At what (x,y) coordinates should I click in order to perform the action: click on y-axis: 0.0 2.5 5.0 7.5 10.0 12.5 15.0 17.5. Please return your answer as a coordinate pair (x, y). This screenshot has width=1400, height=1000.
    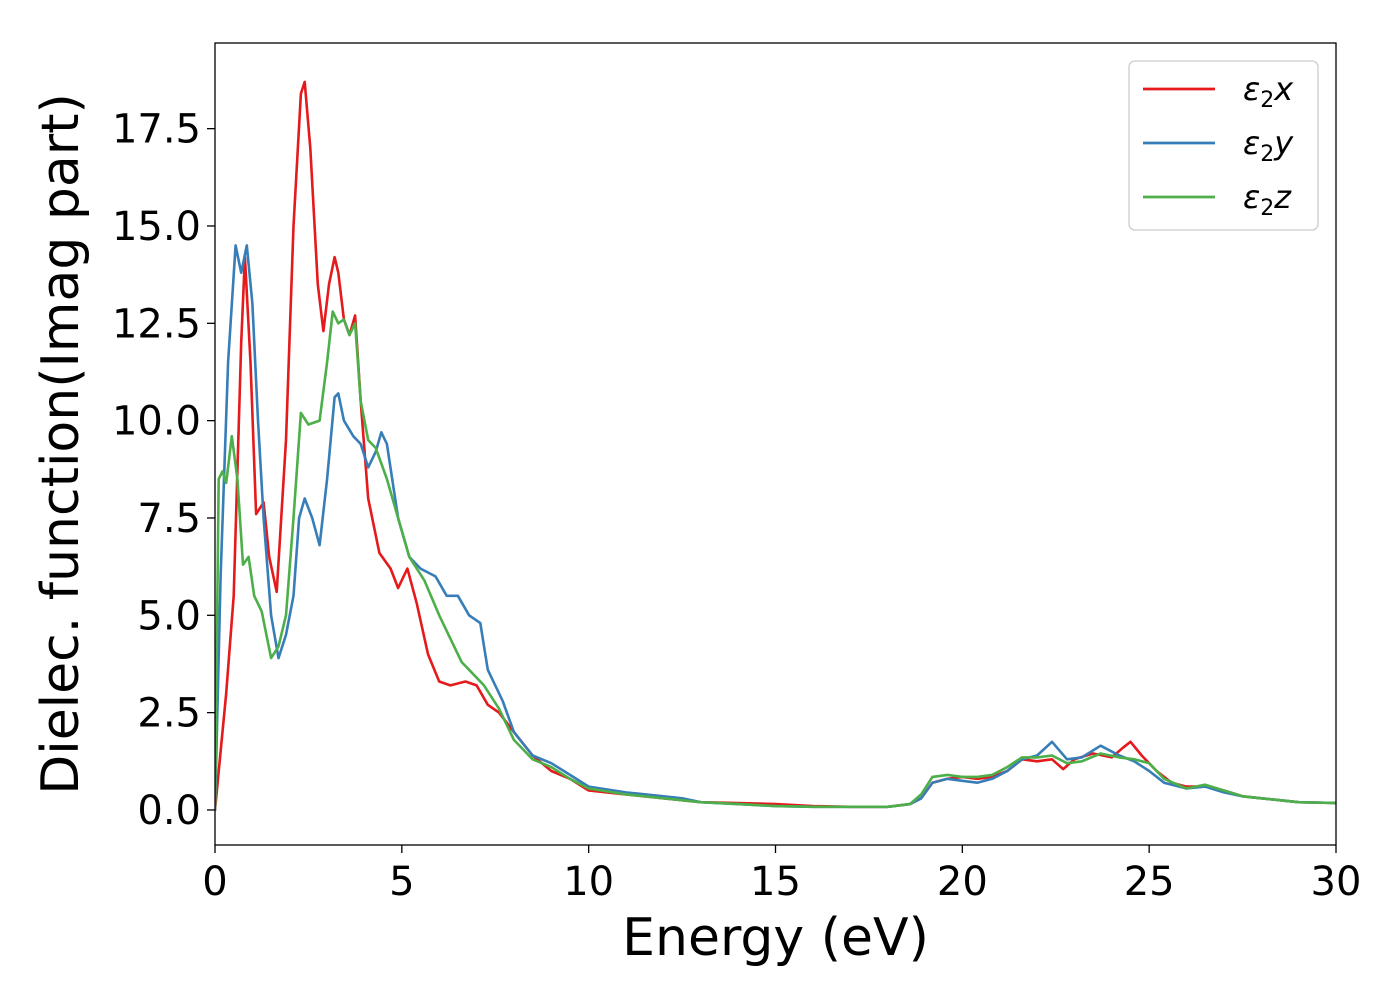
    Looking at the image, I should click on (163, 470).